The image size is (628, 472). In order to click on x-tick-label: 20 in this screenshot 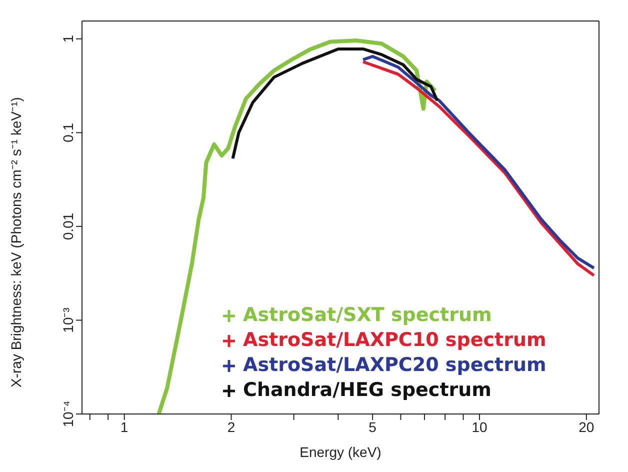, I will do `click(586, 426)`.